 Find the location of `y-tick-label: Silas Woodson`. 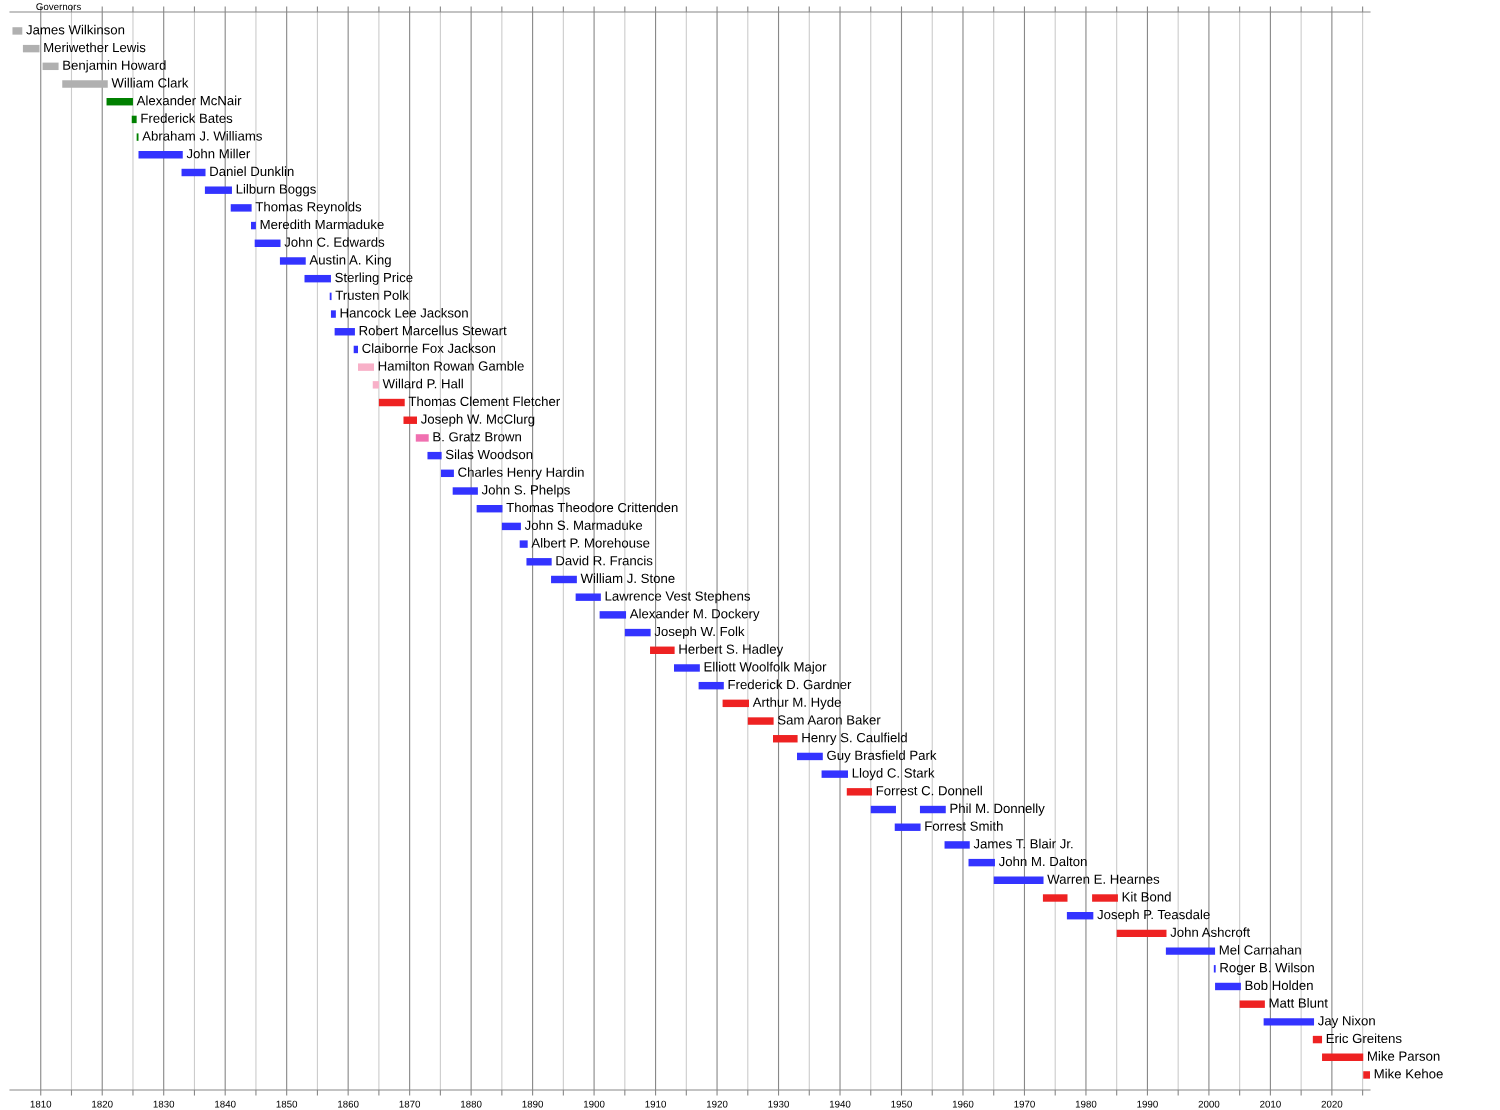

y-tick-label: Silas Woodson is located at coordinates (489, 454).